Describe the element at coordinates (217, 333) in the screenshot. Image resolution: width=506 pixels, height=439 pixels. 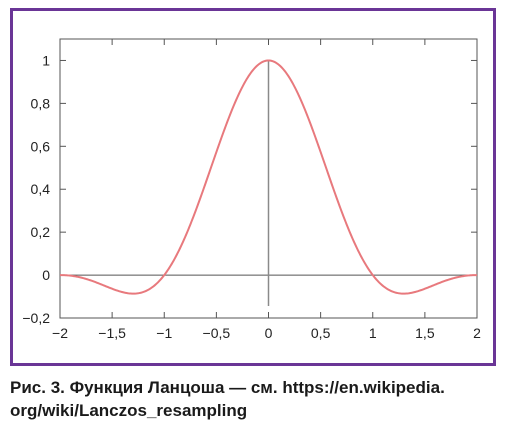
I see `x-tick-label: −0,5` at that location.